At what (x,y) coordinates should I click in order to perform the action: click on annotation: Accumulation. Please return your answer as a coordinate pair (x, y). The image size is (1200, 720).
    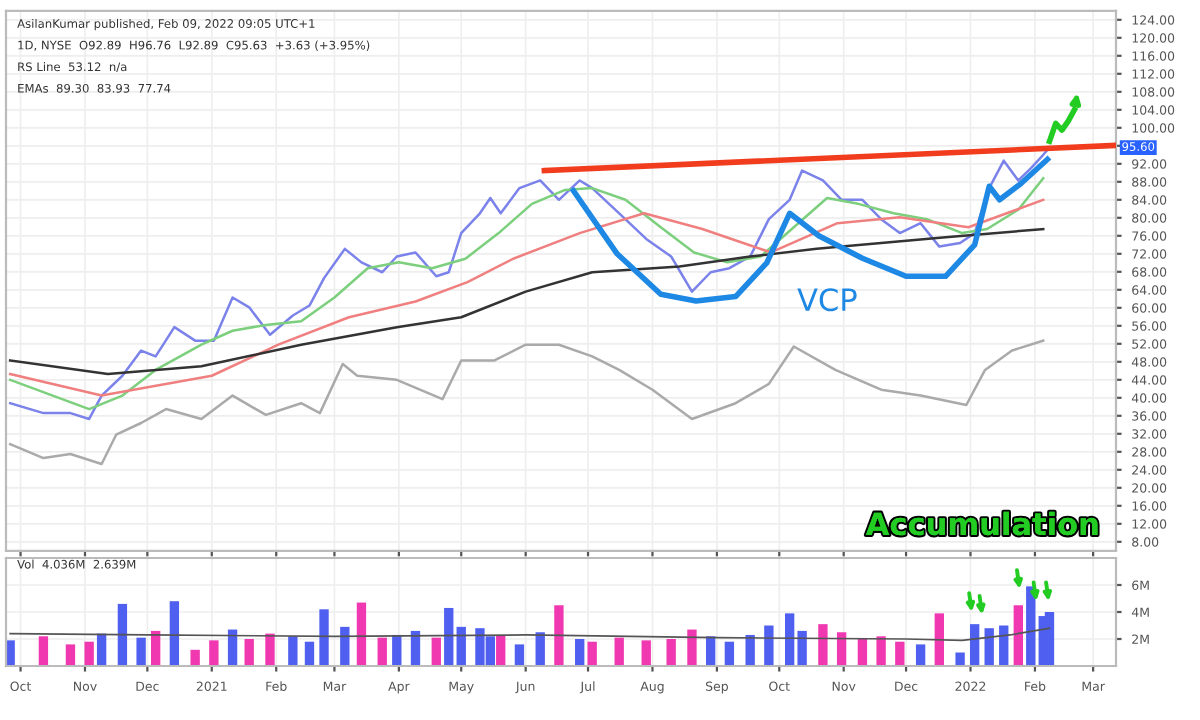
    Looking at the image, I should click on (981, 523).